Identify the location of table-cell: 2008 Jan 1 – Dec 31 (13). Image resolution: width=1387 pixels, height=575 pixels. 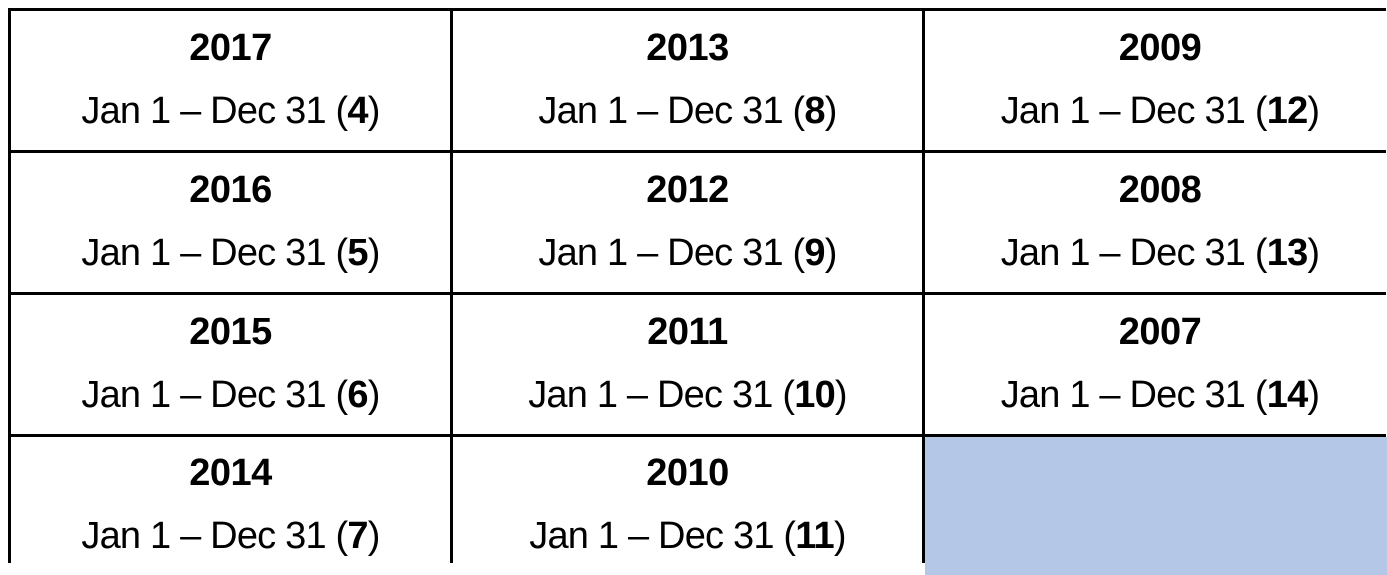
(1156, 222).